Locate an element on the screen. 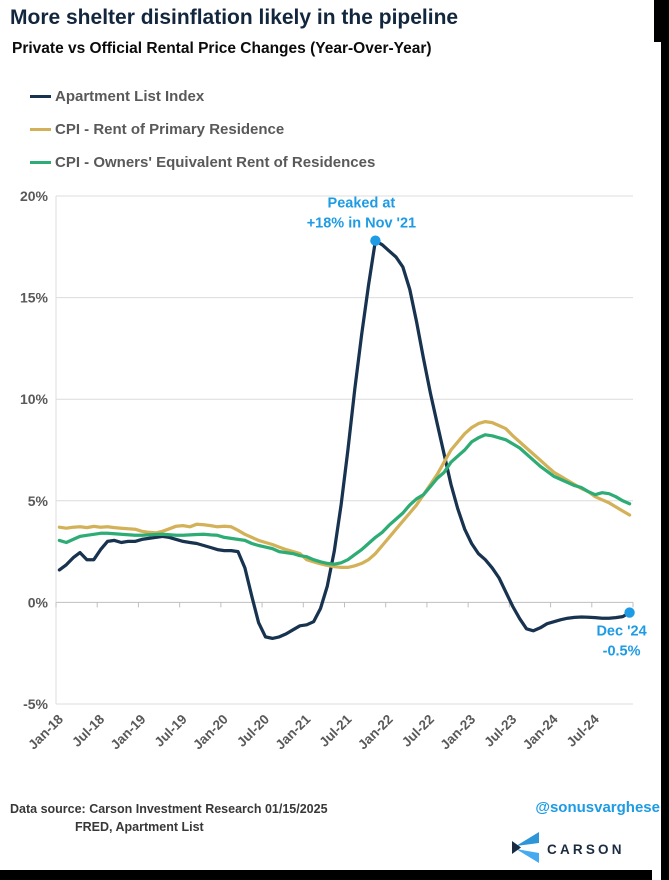 The height and width of the screenshot is (880, 669). carson-logo-text: CARSON is located at coordinates (586, 849).